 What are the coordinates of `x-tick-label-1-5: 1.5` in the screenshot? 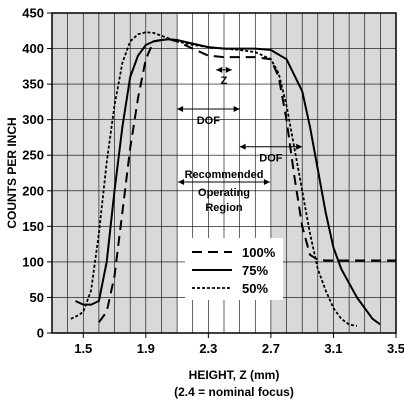 It's located at (83, 348).